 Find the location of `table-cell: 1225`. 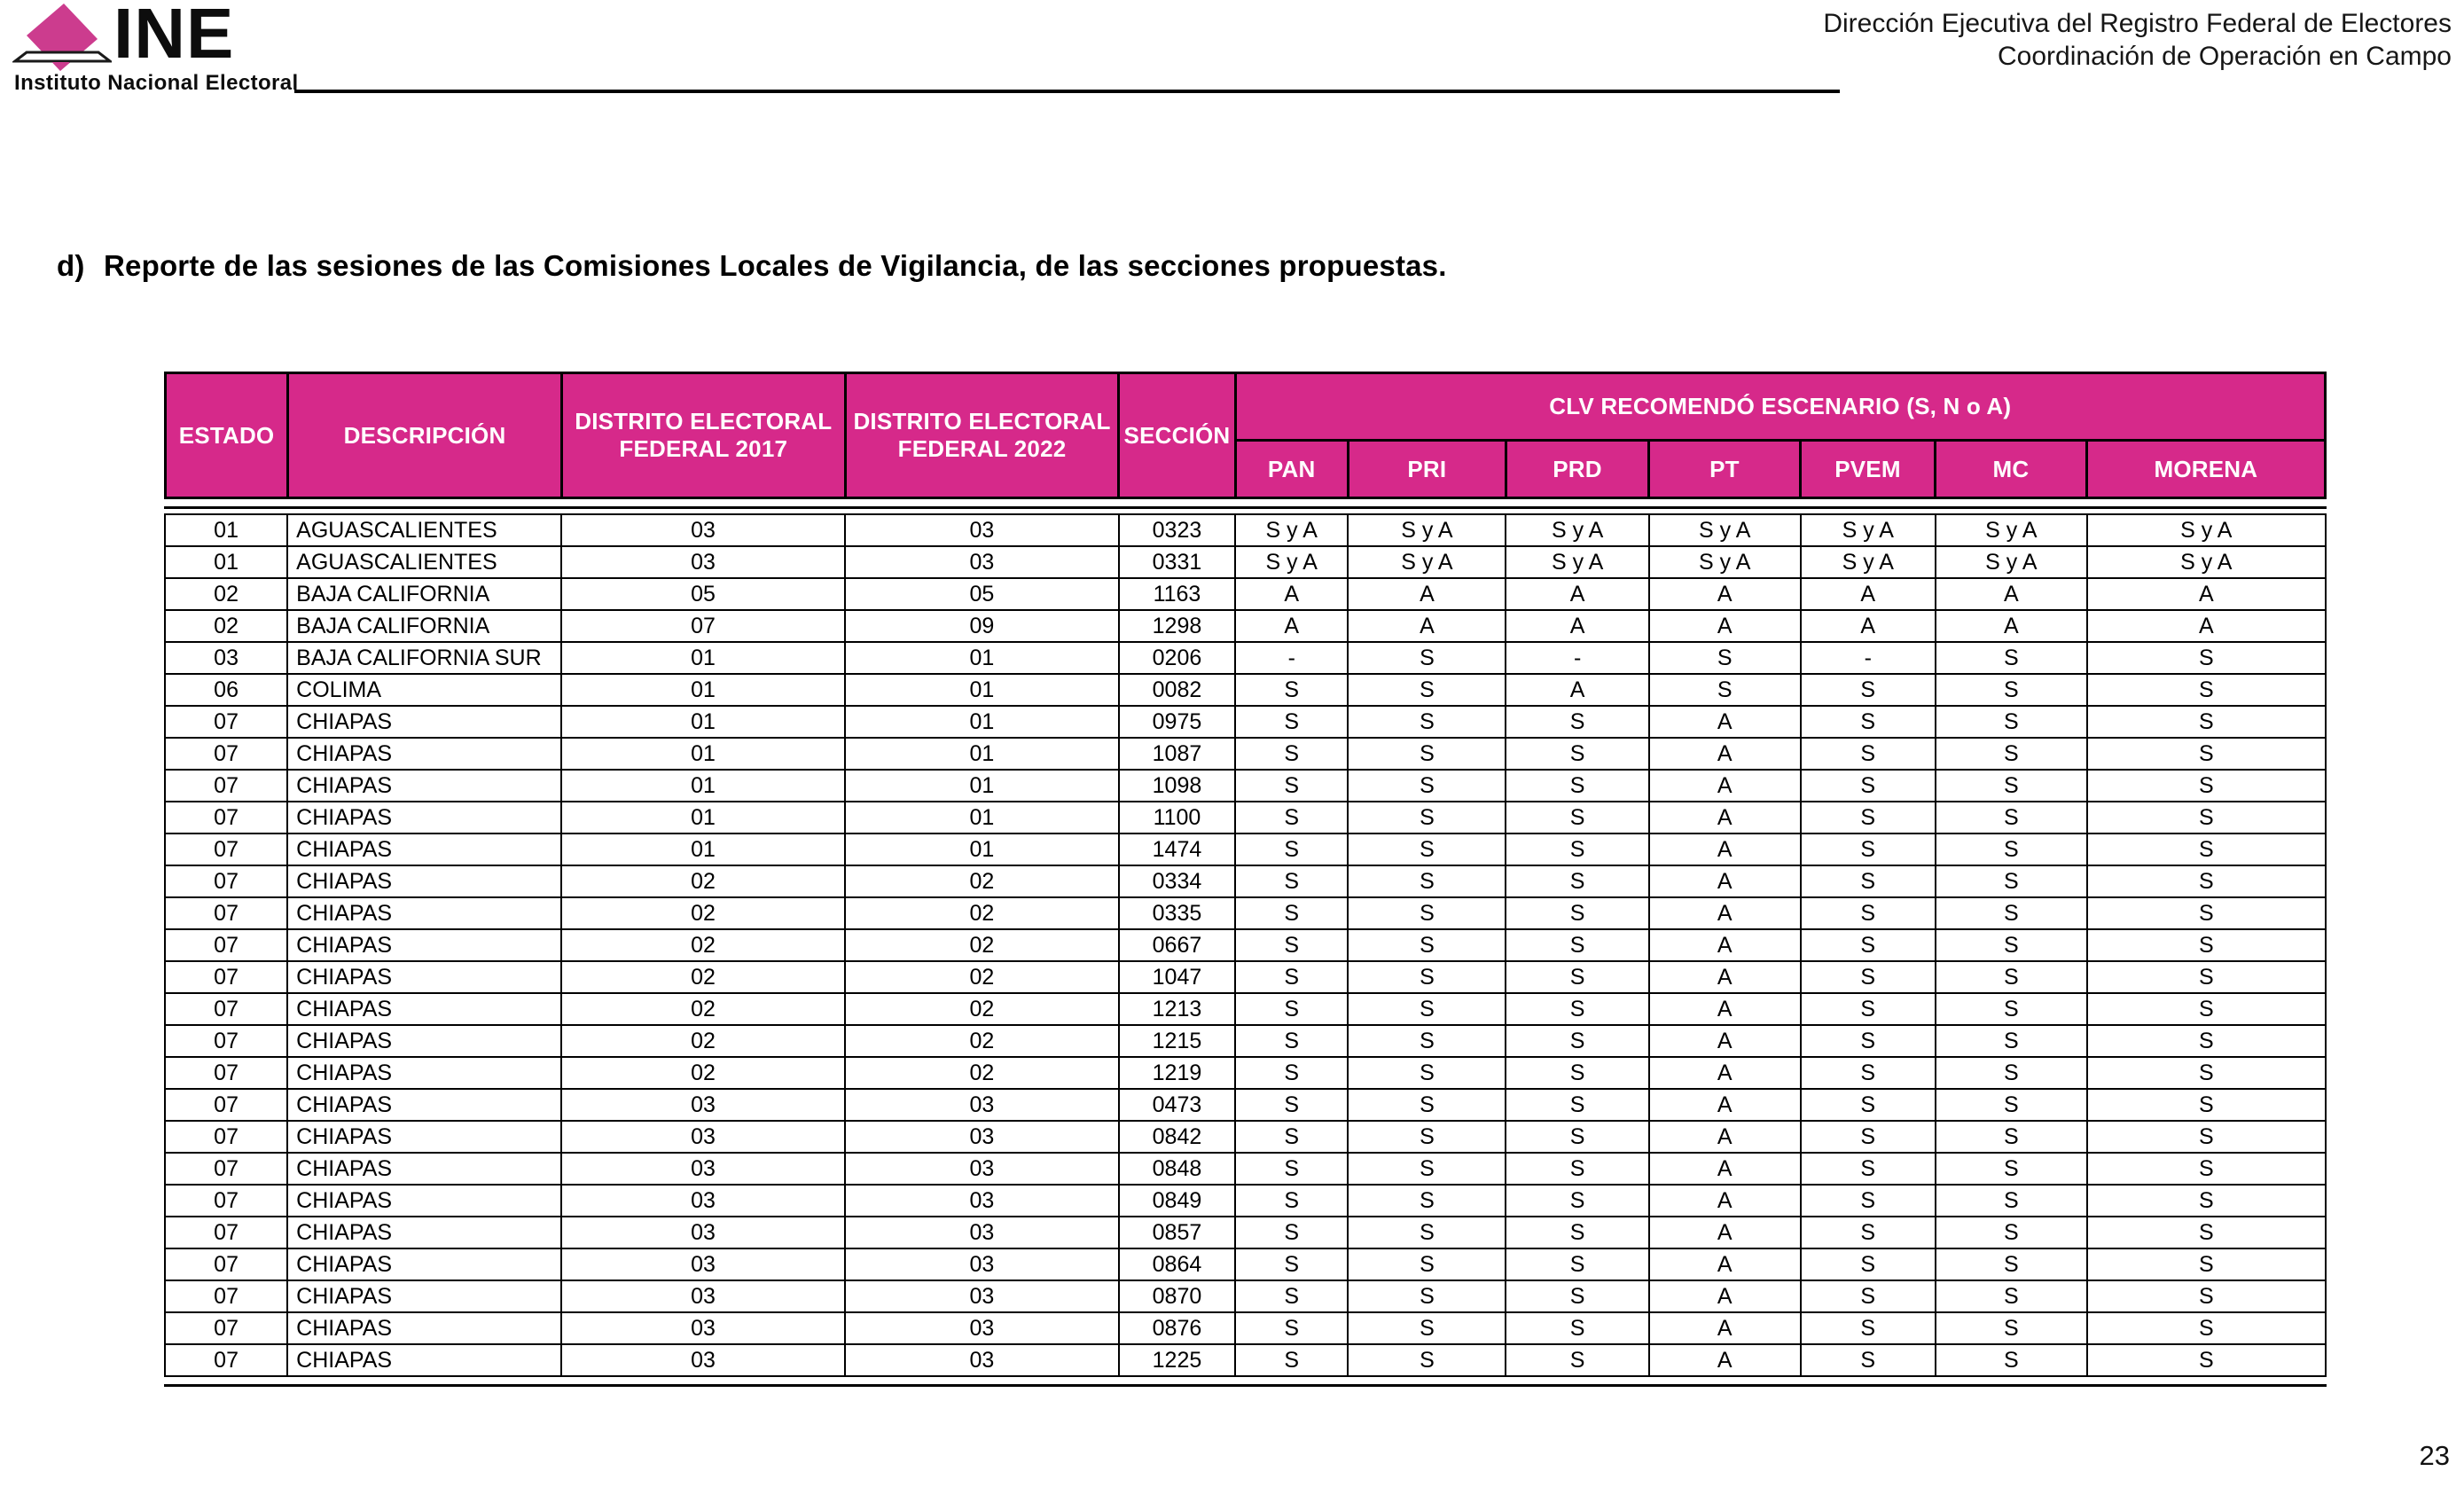

table-cell: 1225 is located at coordinates (1177, 1360).